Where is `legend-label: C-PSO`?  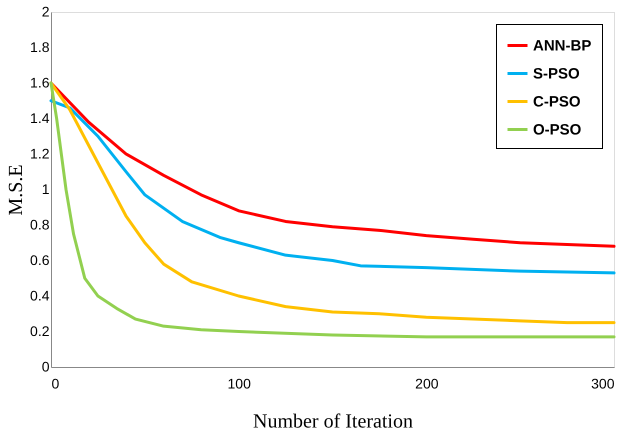
legend-label: C-PSO is located at coordinates (557, 102).